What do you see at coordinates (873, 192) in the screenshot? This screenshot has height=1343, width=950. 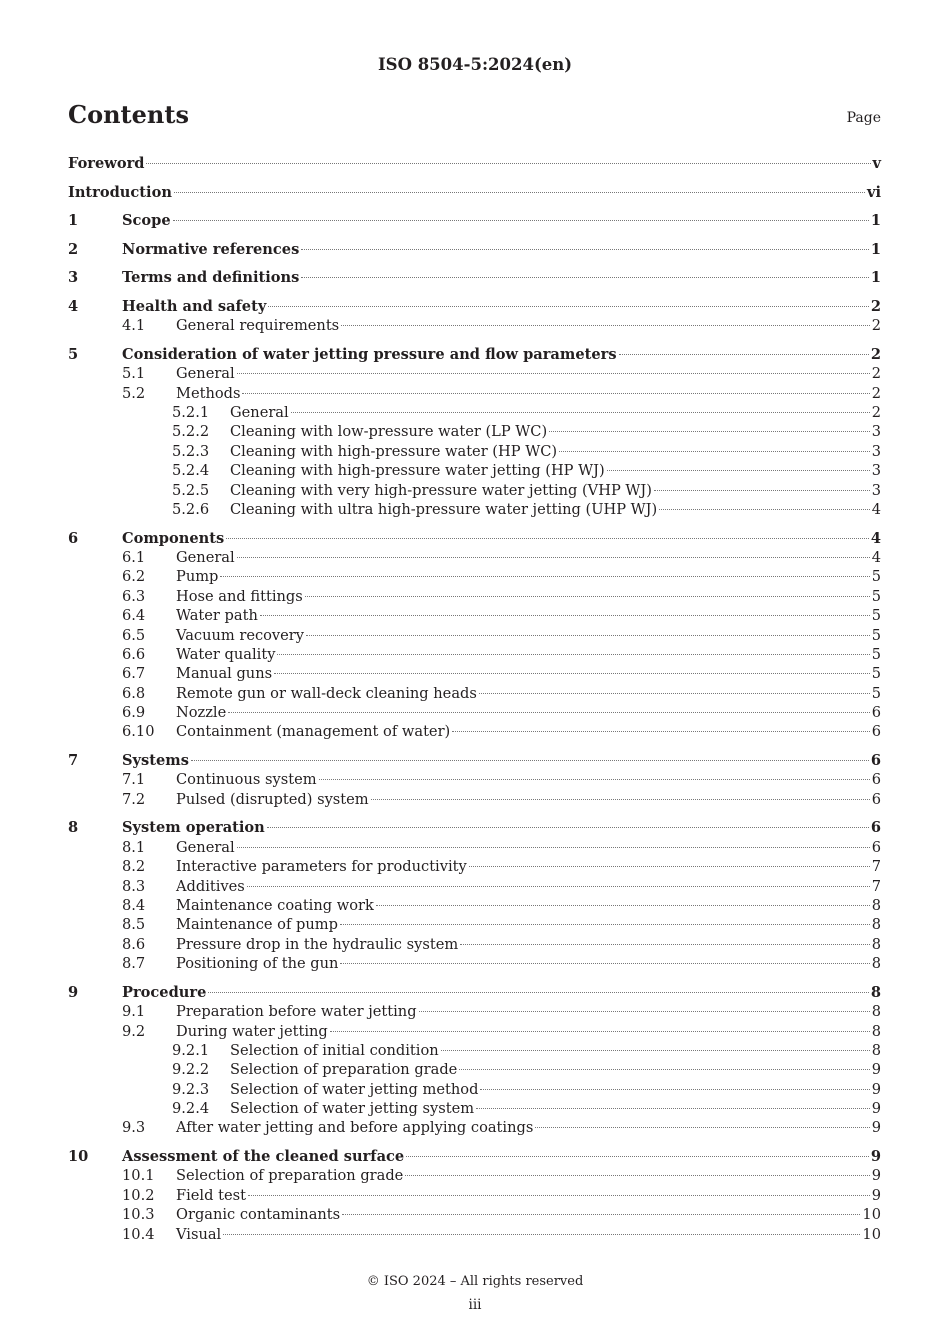 I see `toc-entry-page: vi` at bounding box center [873, 192].